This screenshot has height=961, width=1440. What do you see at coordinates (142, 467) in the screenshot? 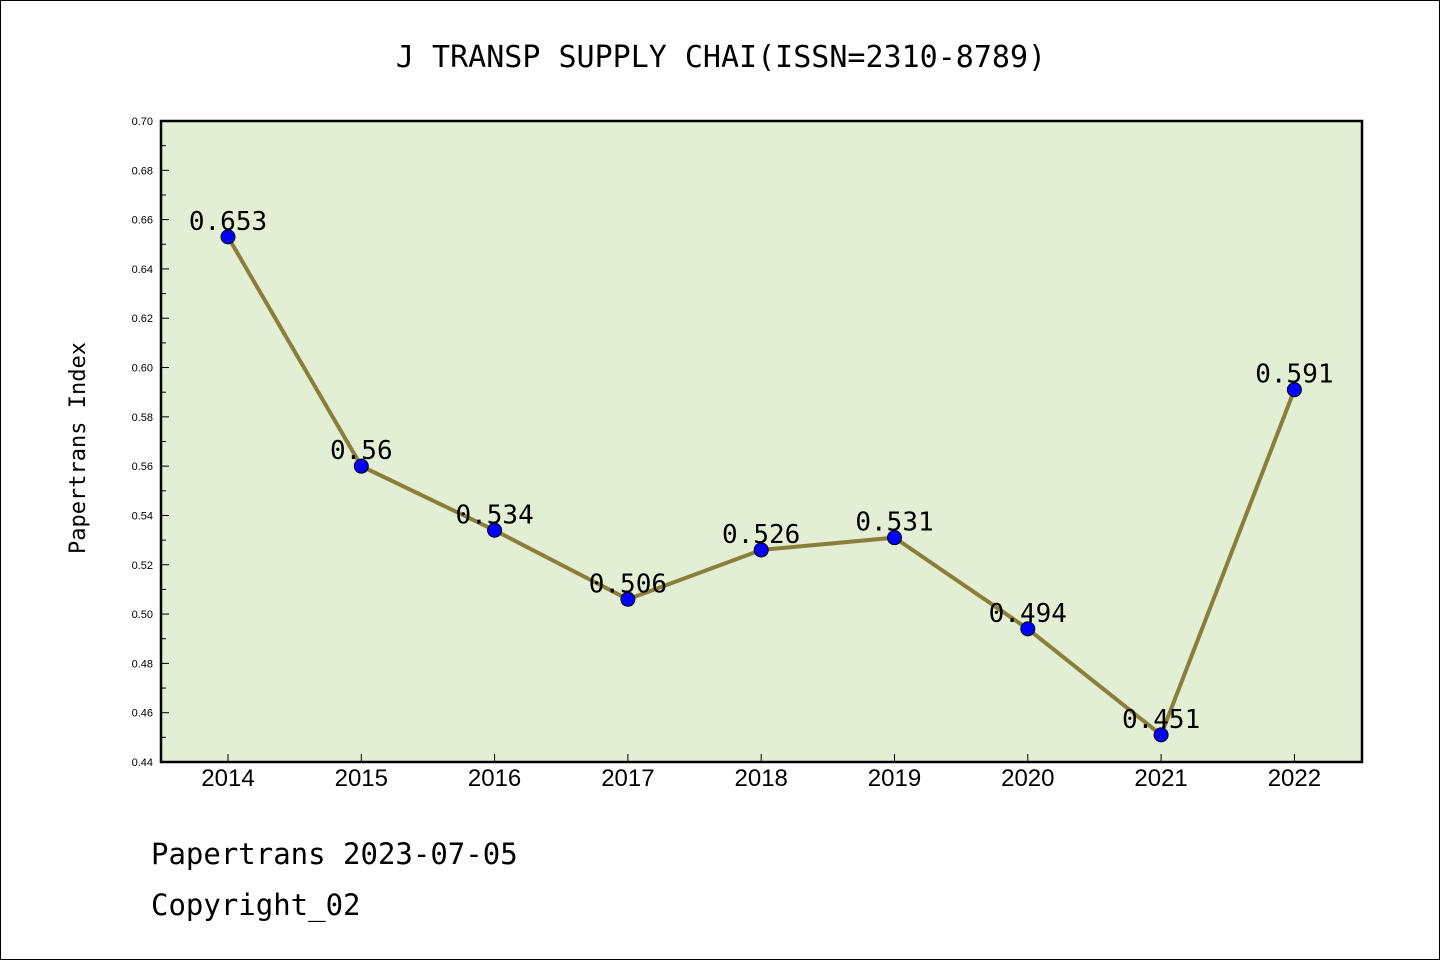
I see `y-tick-label: 0.56` at bounding box center [142, 467].